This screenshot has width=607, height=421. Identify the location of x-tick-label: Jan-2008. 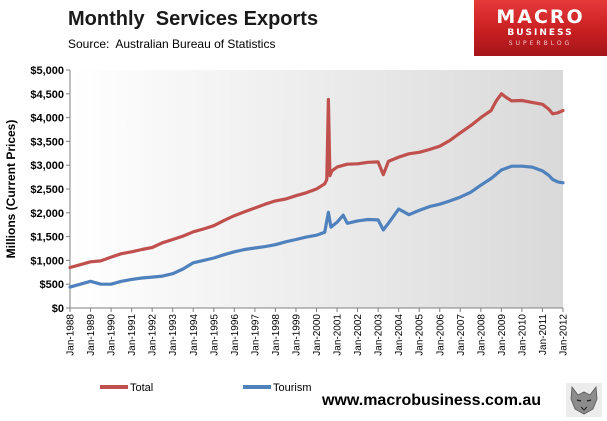
(481, 335).